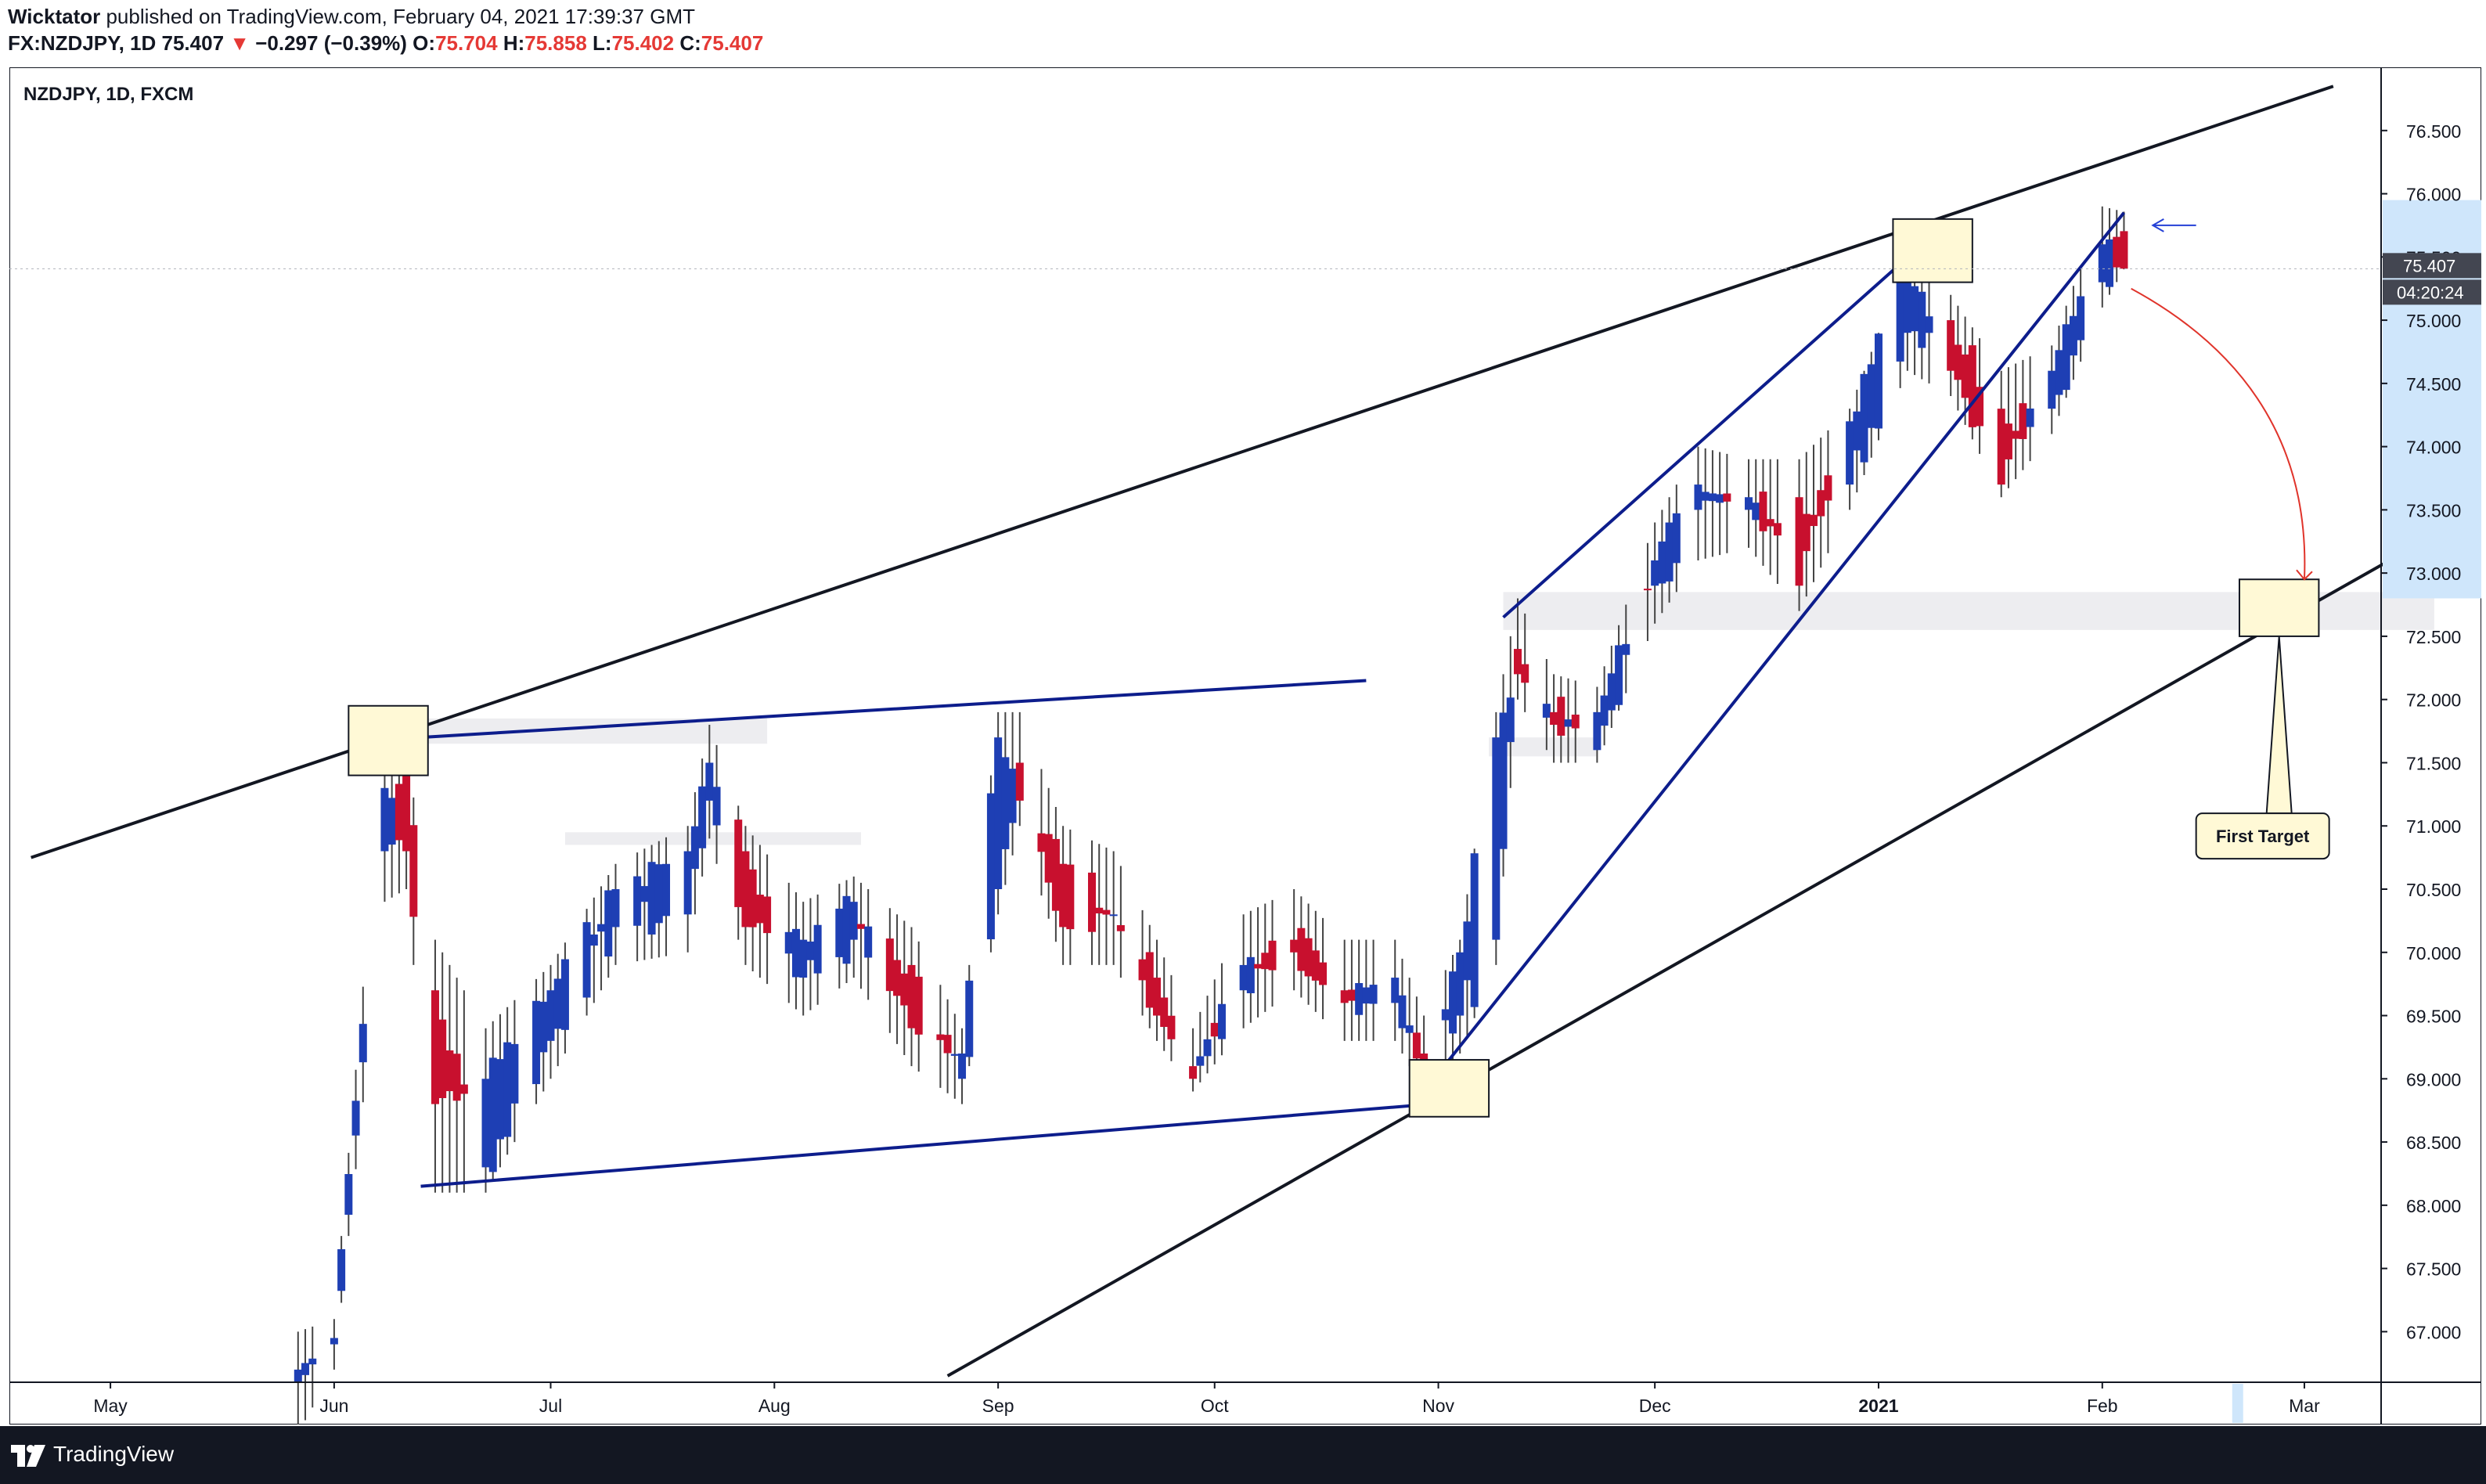 Image resolution: width=2486 pixels, height=1484 pixels. What do you see at coordinates (732, 43) in the screenshot?
I see `close-value: 75.407` at bounding box center [732, 43].